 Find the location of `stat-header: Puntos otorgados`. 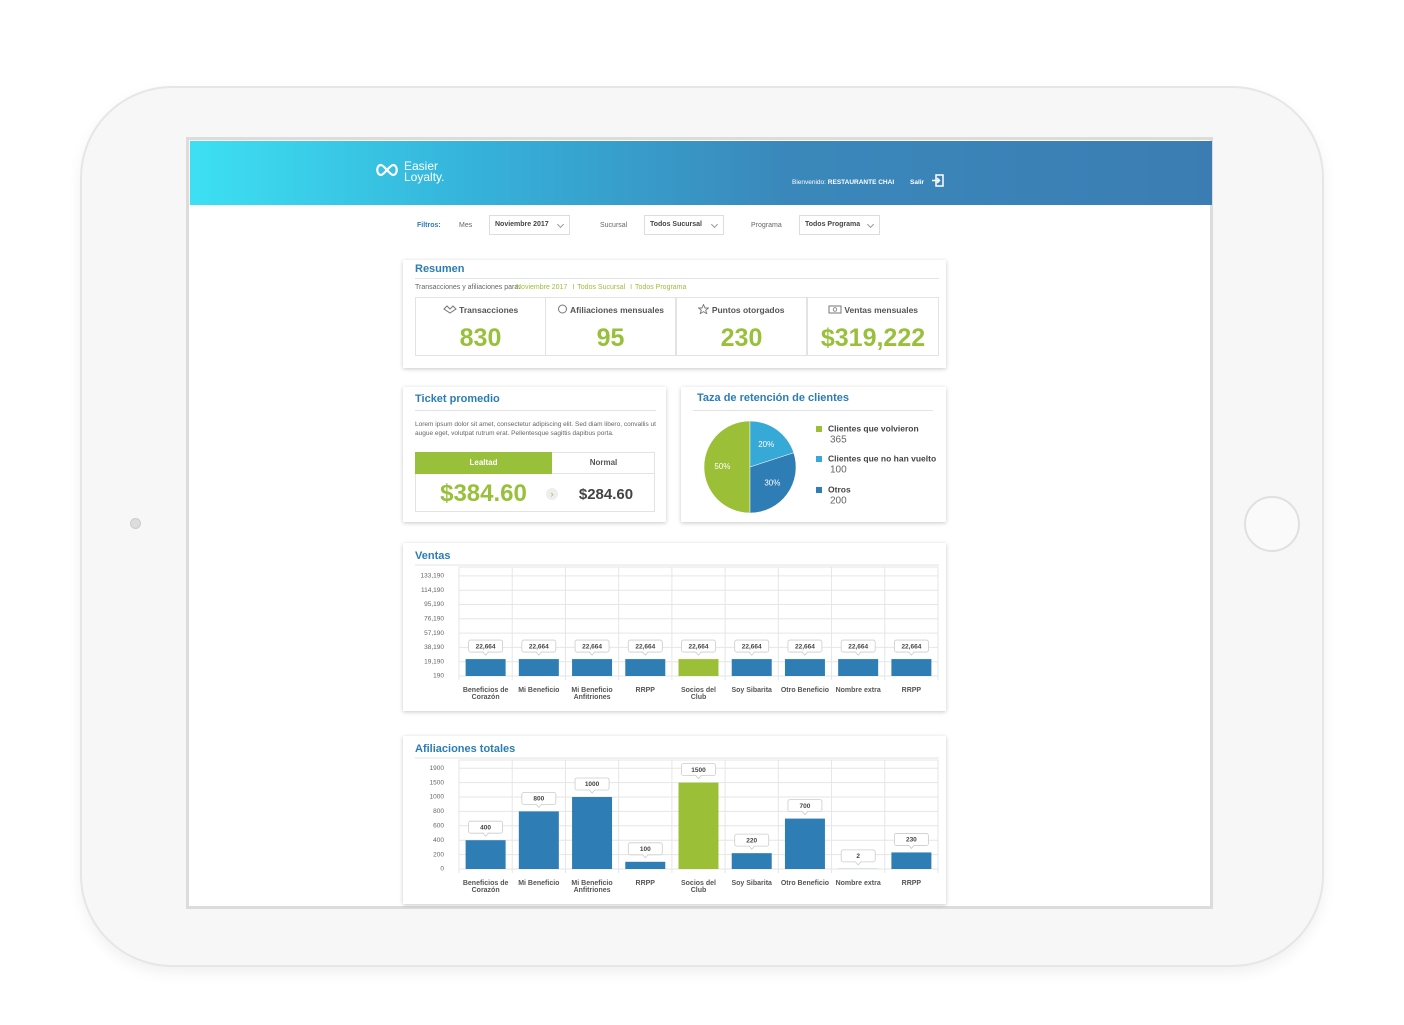

stat-header: Puntos otorgados is located at coordinates (741, 309).